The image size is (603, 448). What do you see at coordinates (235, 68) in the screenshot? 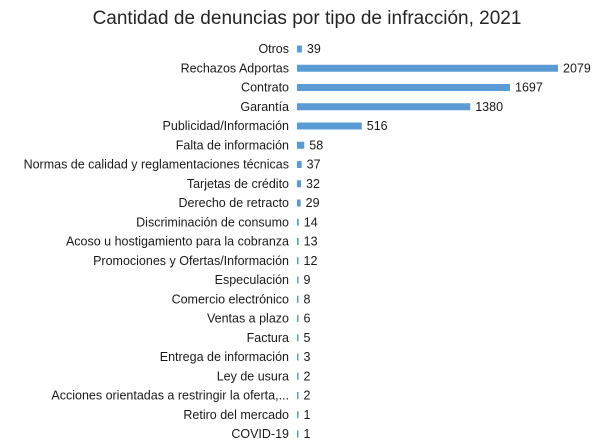
I see `category-label: Rechazos Adportas` at bounding box center [235, 68].